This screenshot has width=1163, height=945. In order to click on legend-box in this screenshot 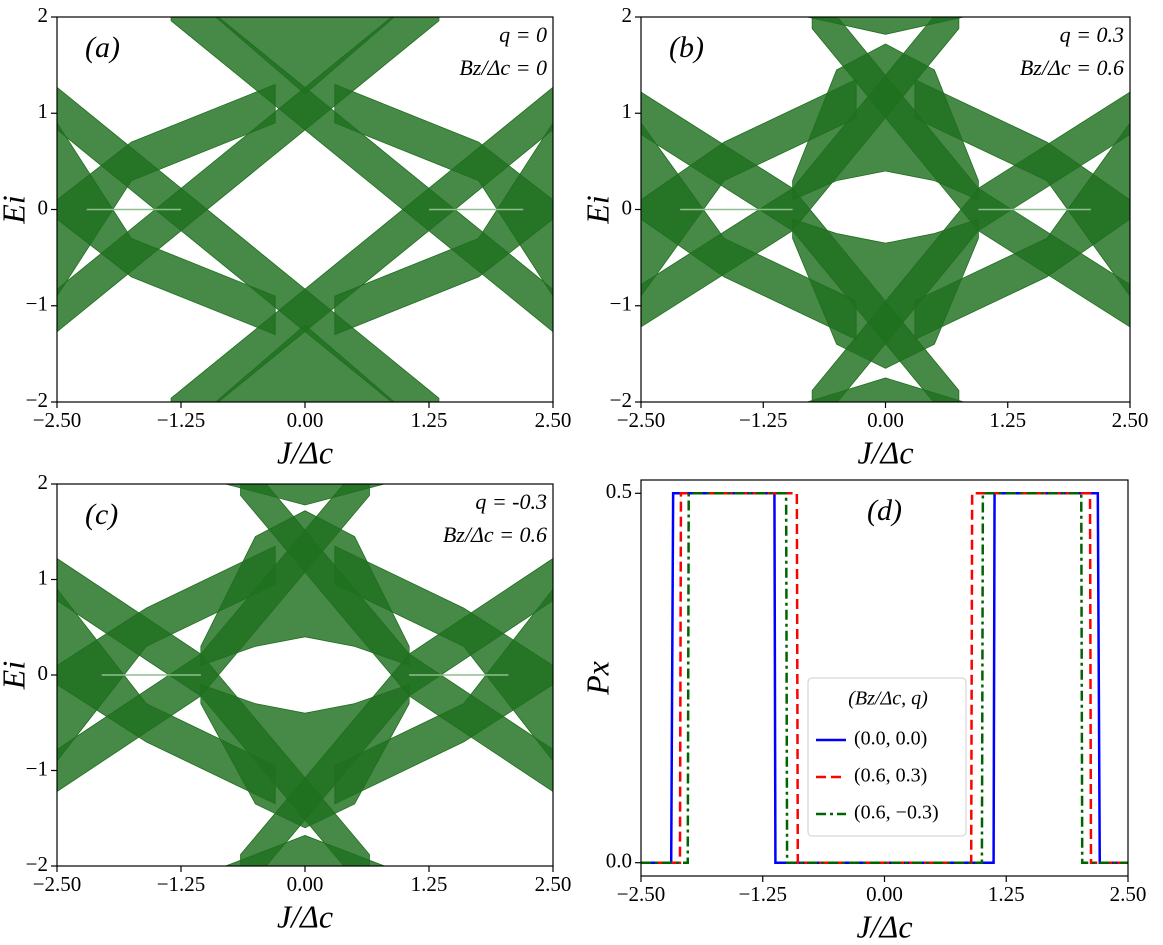, I will do `click(887, 757)`.